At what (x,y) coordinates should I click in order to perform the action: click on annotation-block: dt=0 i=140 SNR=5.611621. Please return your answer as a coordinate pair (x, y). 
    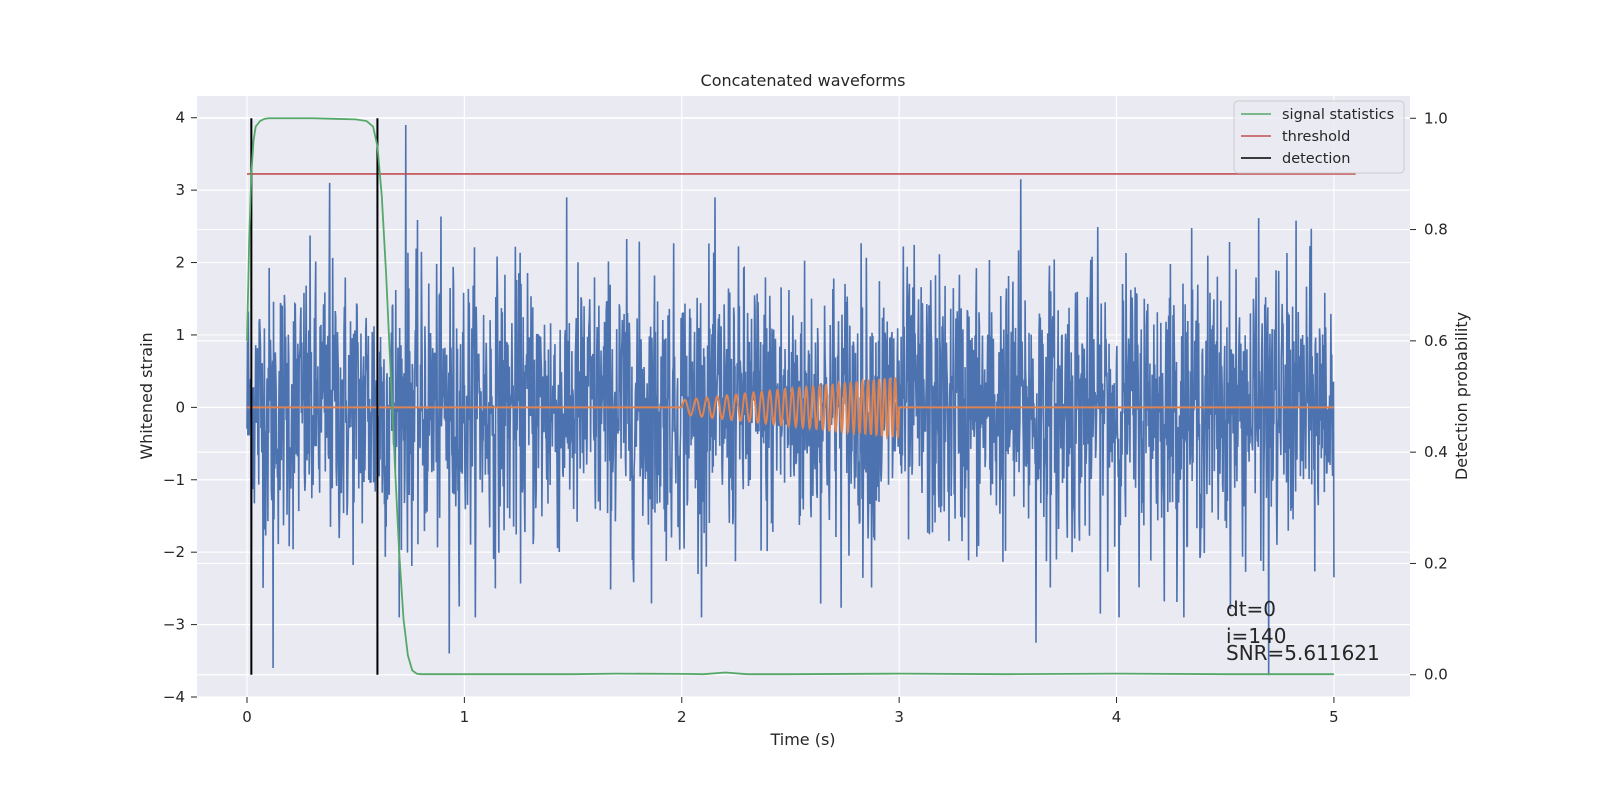
    Looking at the image, I should click on (1303, 631).